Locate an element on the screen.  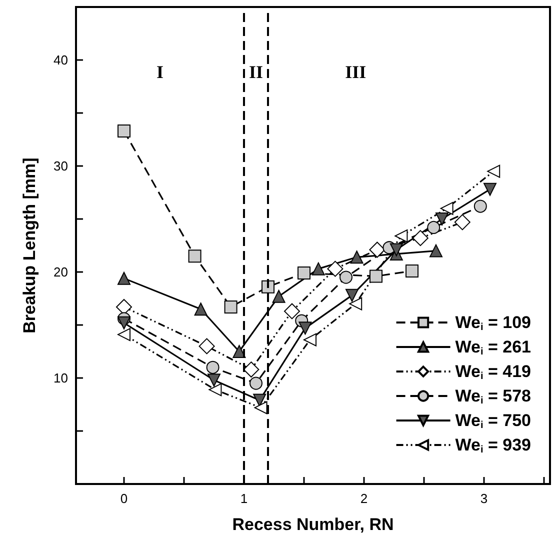
x-axis-title: Recess Number, RN is located at coordinates (313, 524).